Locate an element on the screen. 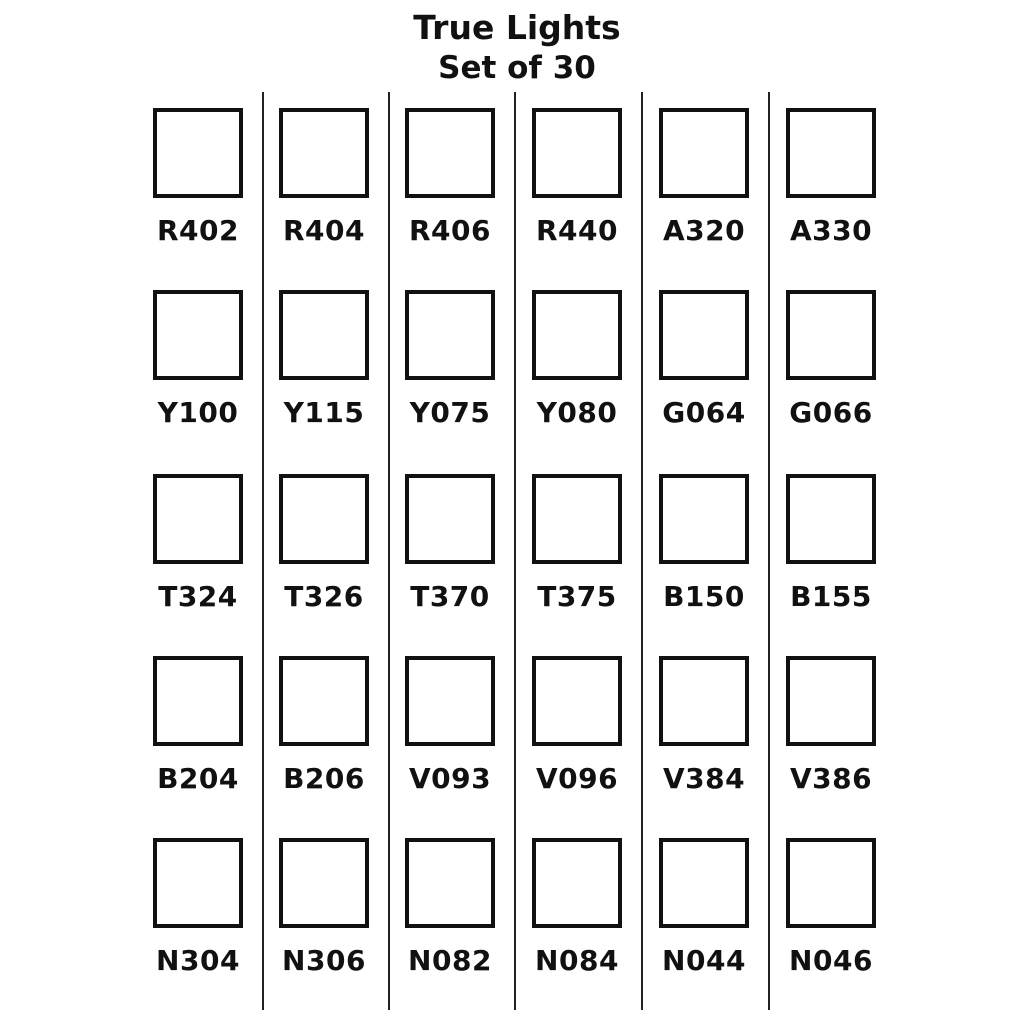 The width and height of the screenshot is (1024, 1024). swatch-cell: B155 is located at coordinates (831, 565).